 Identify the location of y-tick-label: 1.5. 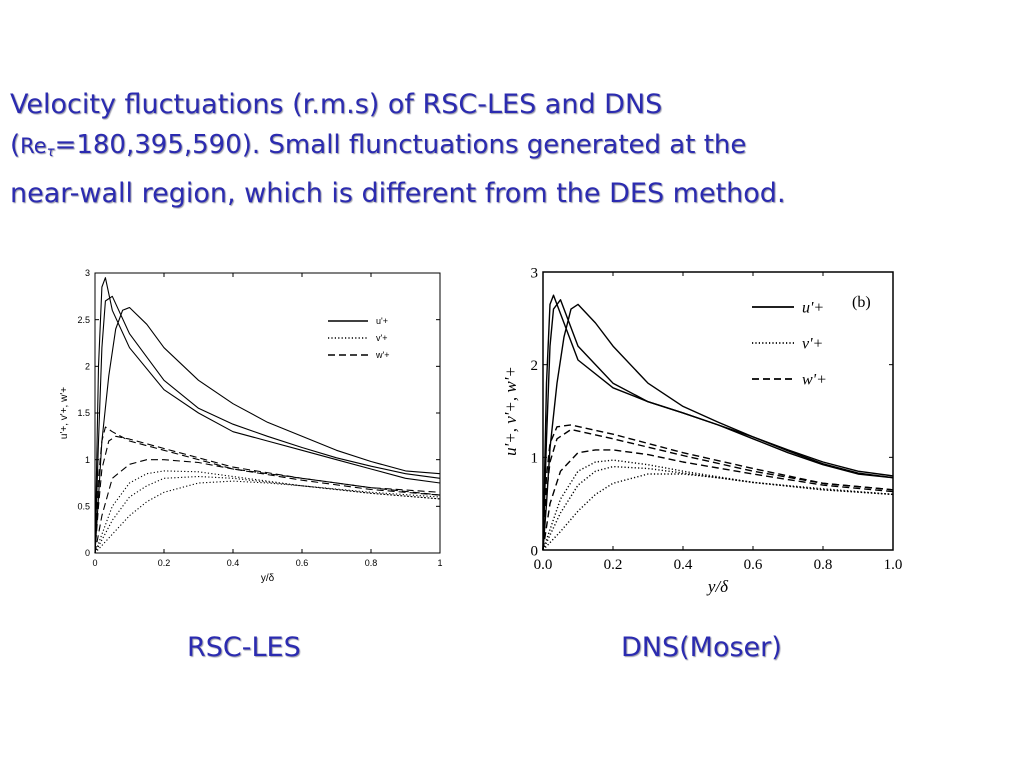
(83, 413).